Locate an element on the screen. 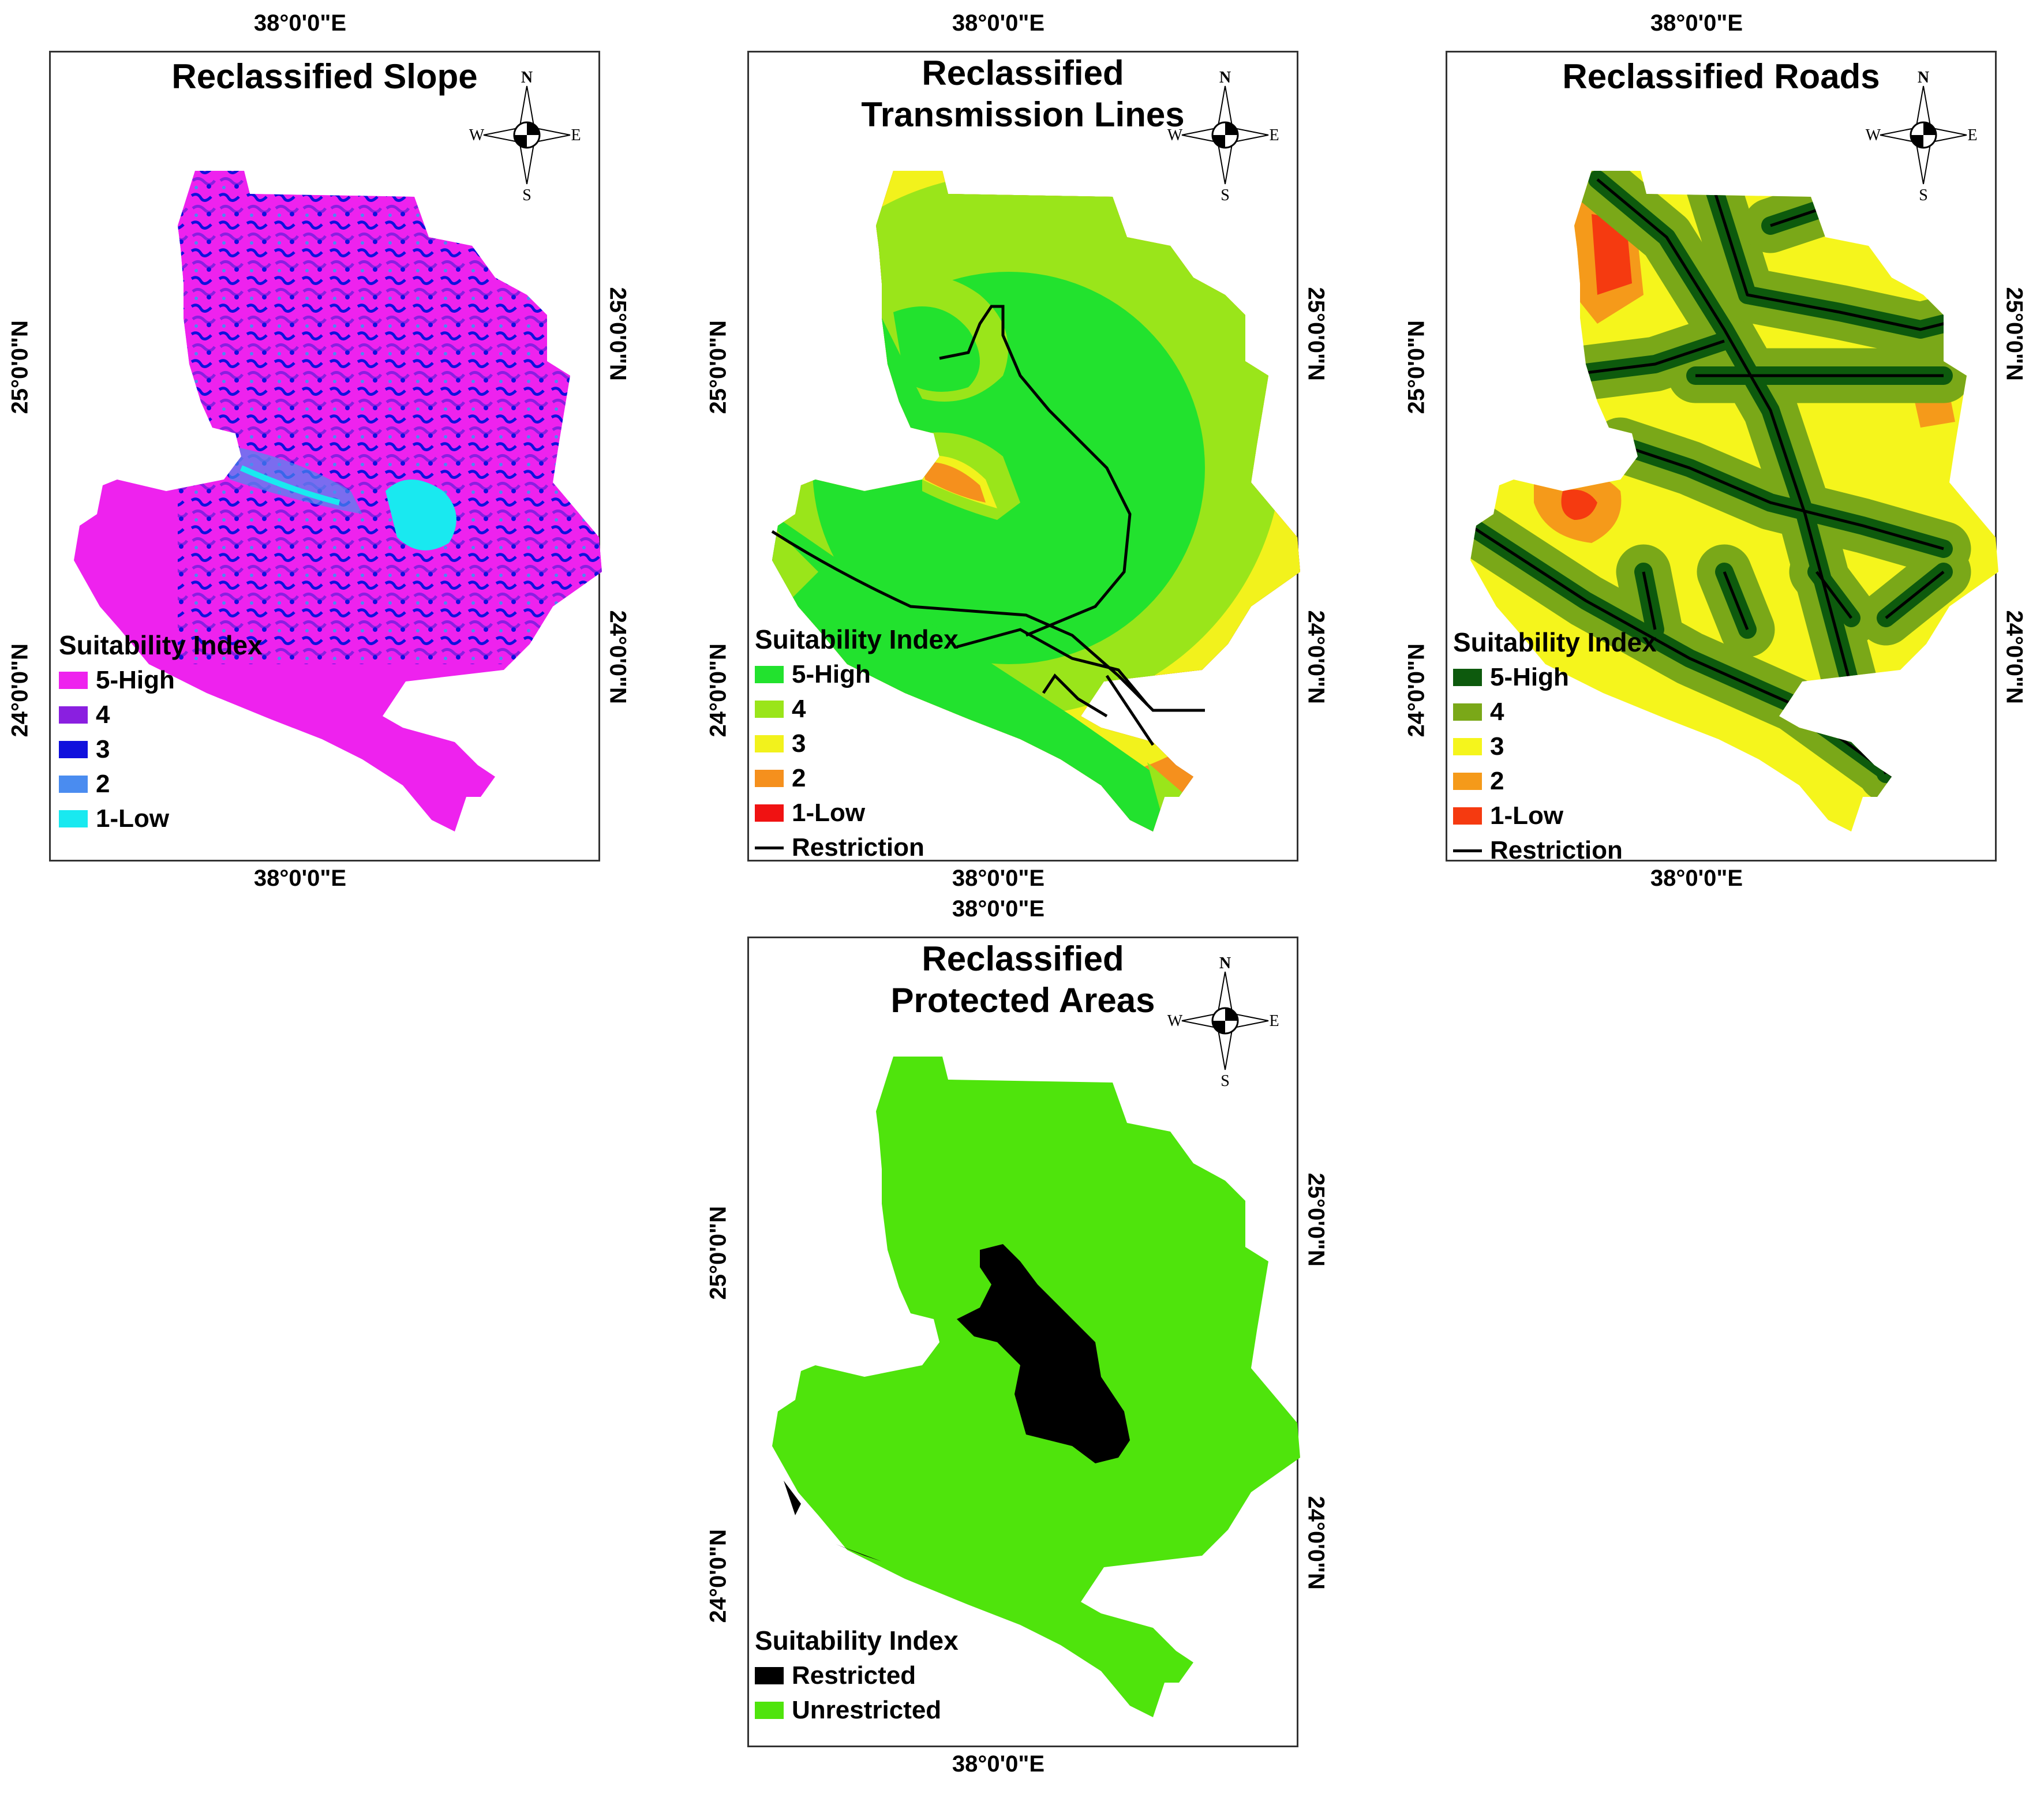 The image size is (2044, 1794). map-frame: Reclassified Slope N S is located at coordinates (325, 456).